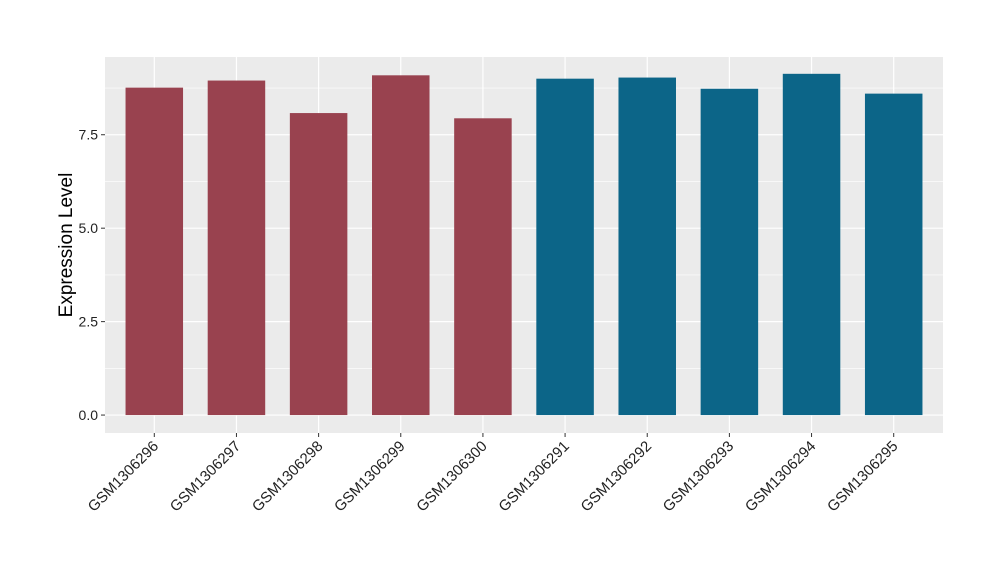  What do you see at coordinates (89, 322) in the screenshot?
I see `y-tick-label: 2.5` at bounding box center [89, 322].